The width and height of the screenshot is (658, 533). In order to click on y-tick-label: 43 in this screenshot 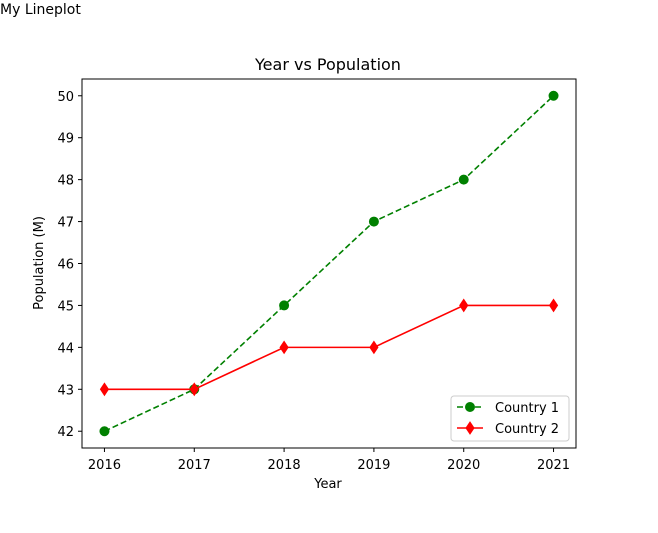, I will do `click(65, 390)`.